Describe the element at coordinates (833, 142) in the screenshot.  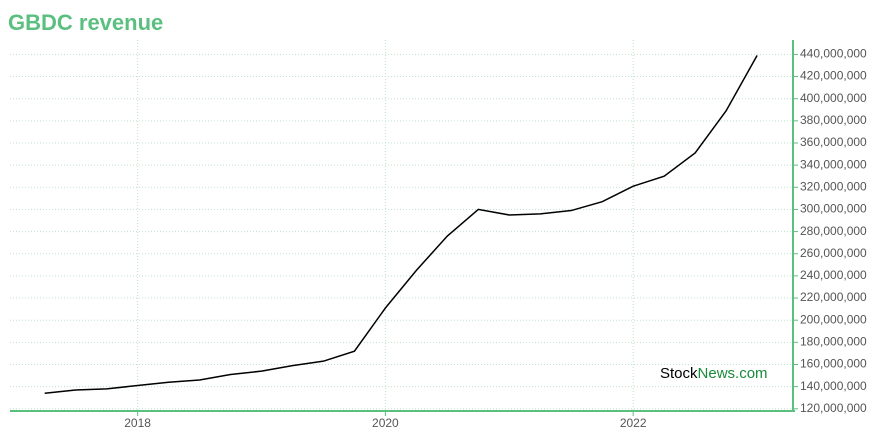
I see `y-tick-label: 360,000,000` at that location.